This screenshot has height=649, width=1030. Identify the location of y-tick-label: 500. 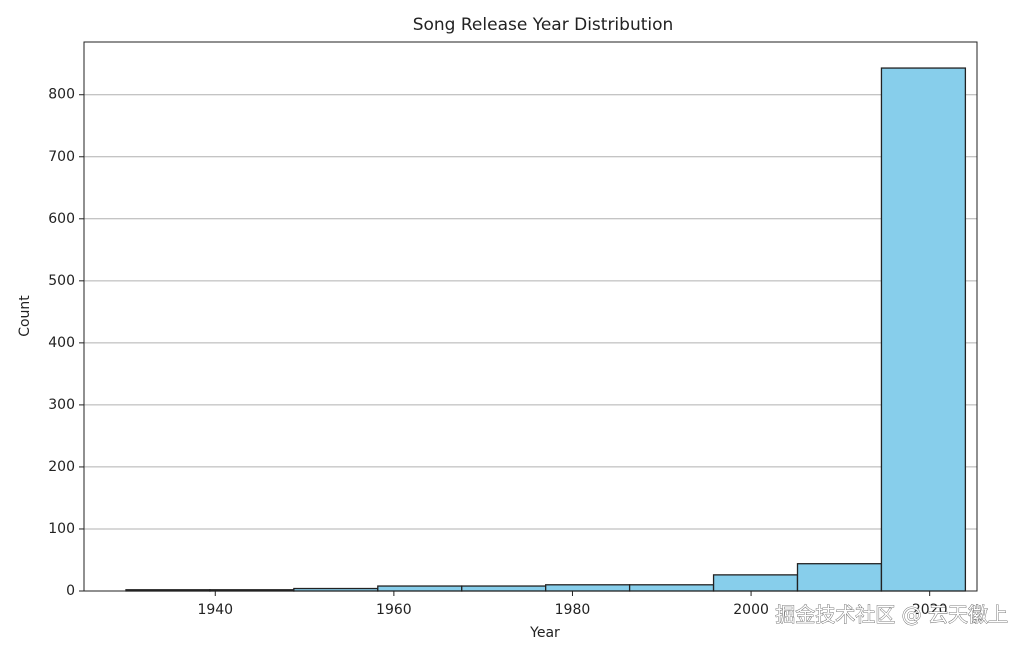
(61, 281).